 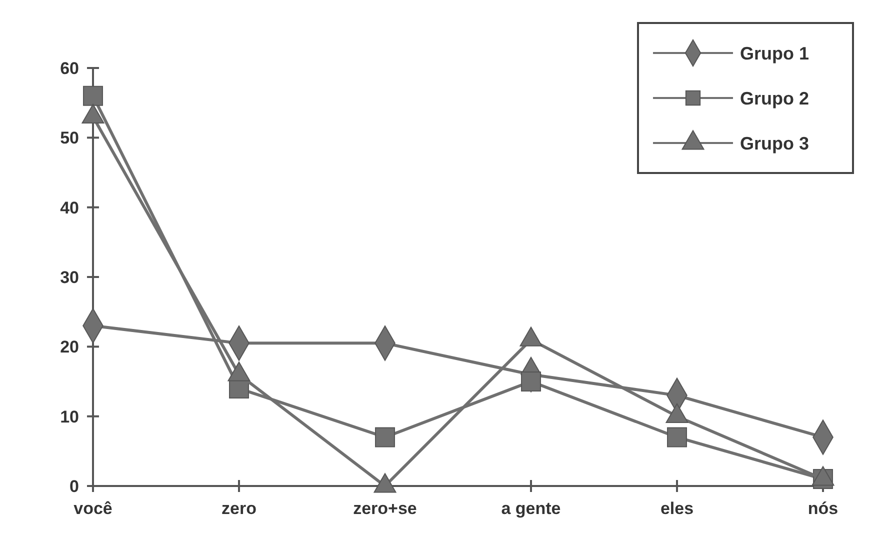 What do you see at coordinates (69, 416) in the screenshot?
I see `y-tick-label: 10` at bounding box center [69, 416].